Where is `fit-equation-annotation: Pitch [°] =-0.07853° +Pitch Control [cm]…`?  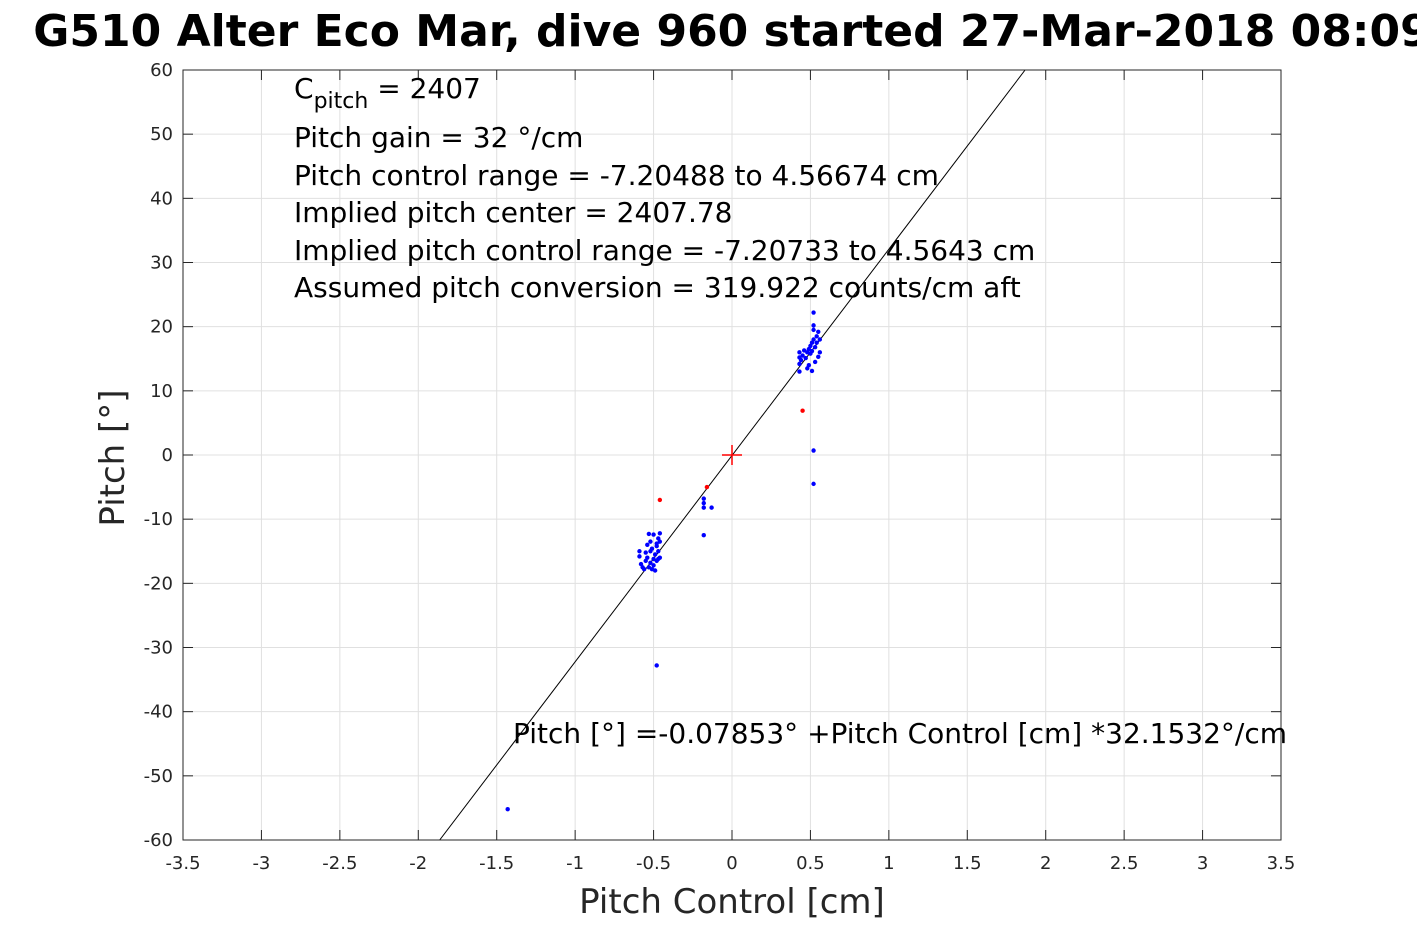
fit-equation-annotation: Pitch [°] =-0.07853° +Pitch Control [cm]… is located at coordinates (900, 733).